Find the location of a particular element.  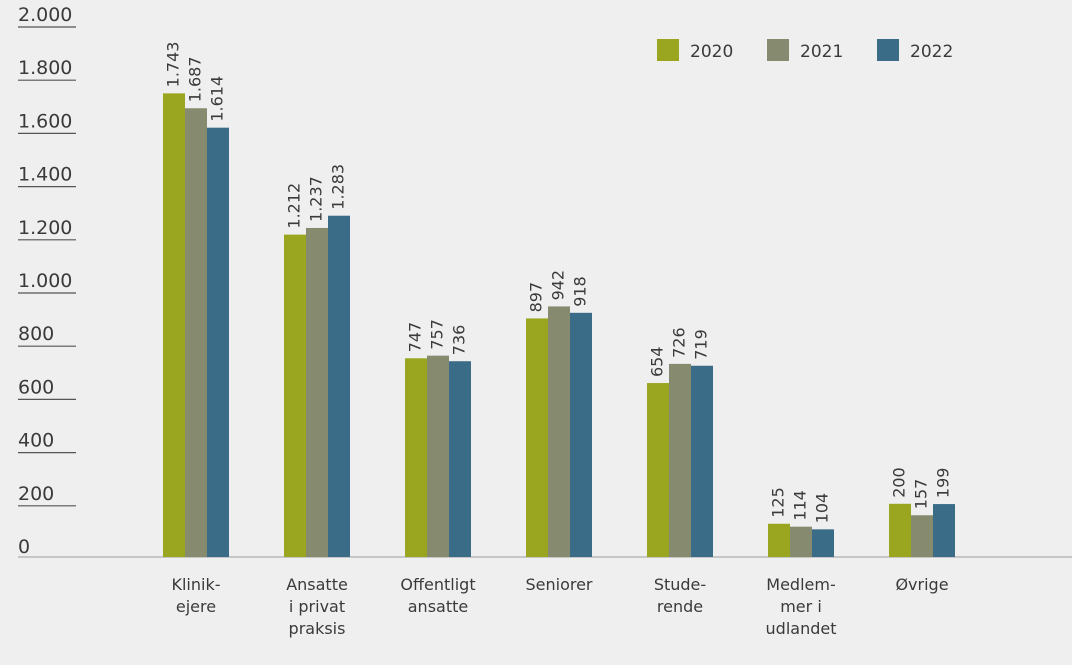

data-label: 726 is located at coordinates (679, 342).